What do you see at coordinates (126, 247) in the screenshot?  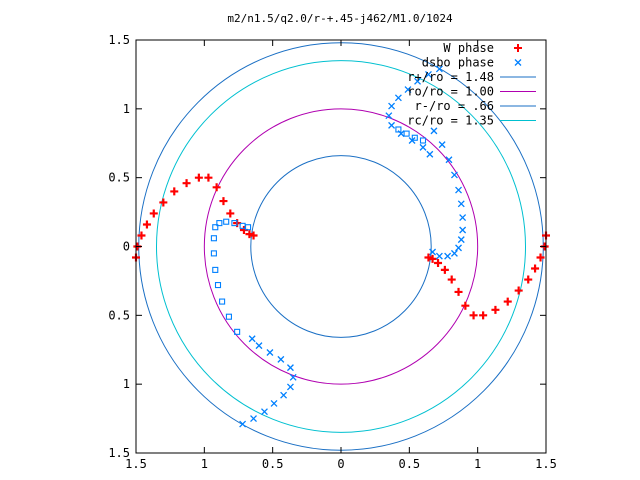 I see `y-tick-label: 0` at bounding box center [126, 247].